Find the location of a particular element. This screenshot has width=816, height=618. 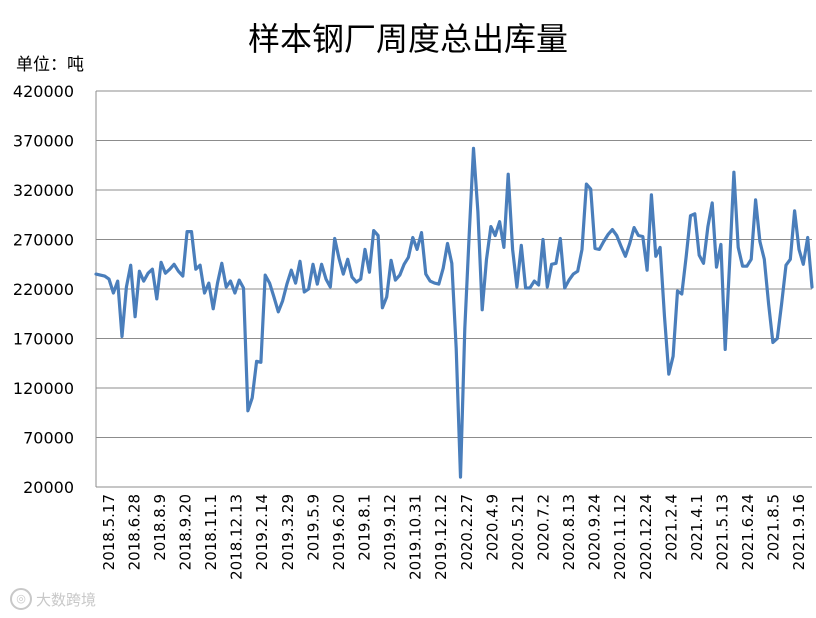

y-tick-label: 220000 is located at coordinates (43, 289).